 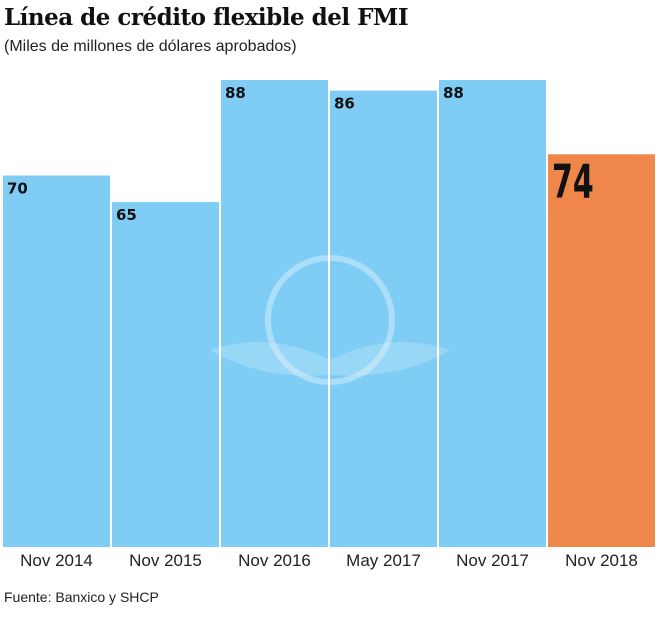 I want to click on x-tick-label: Nov 2014, so click(x=56, y=560).